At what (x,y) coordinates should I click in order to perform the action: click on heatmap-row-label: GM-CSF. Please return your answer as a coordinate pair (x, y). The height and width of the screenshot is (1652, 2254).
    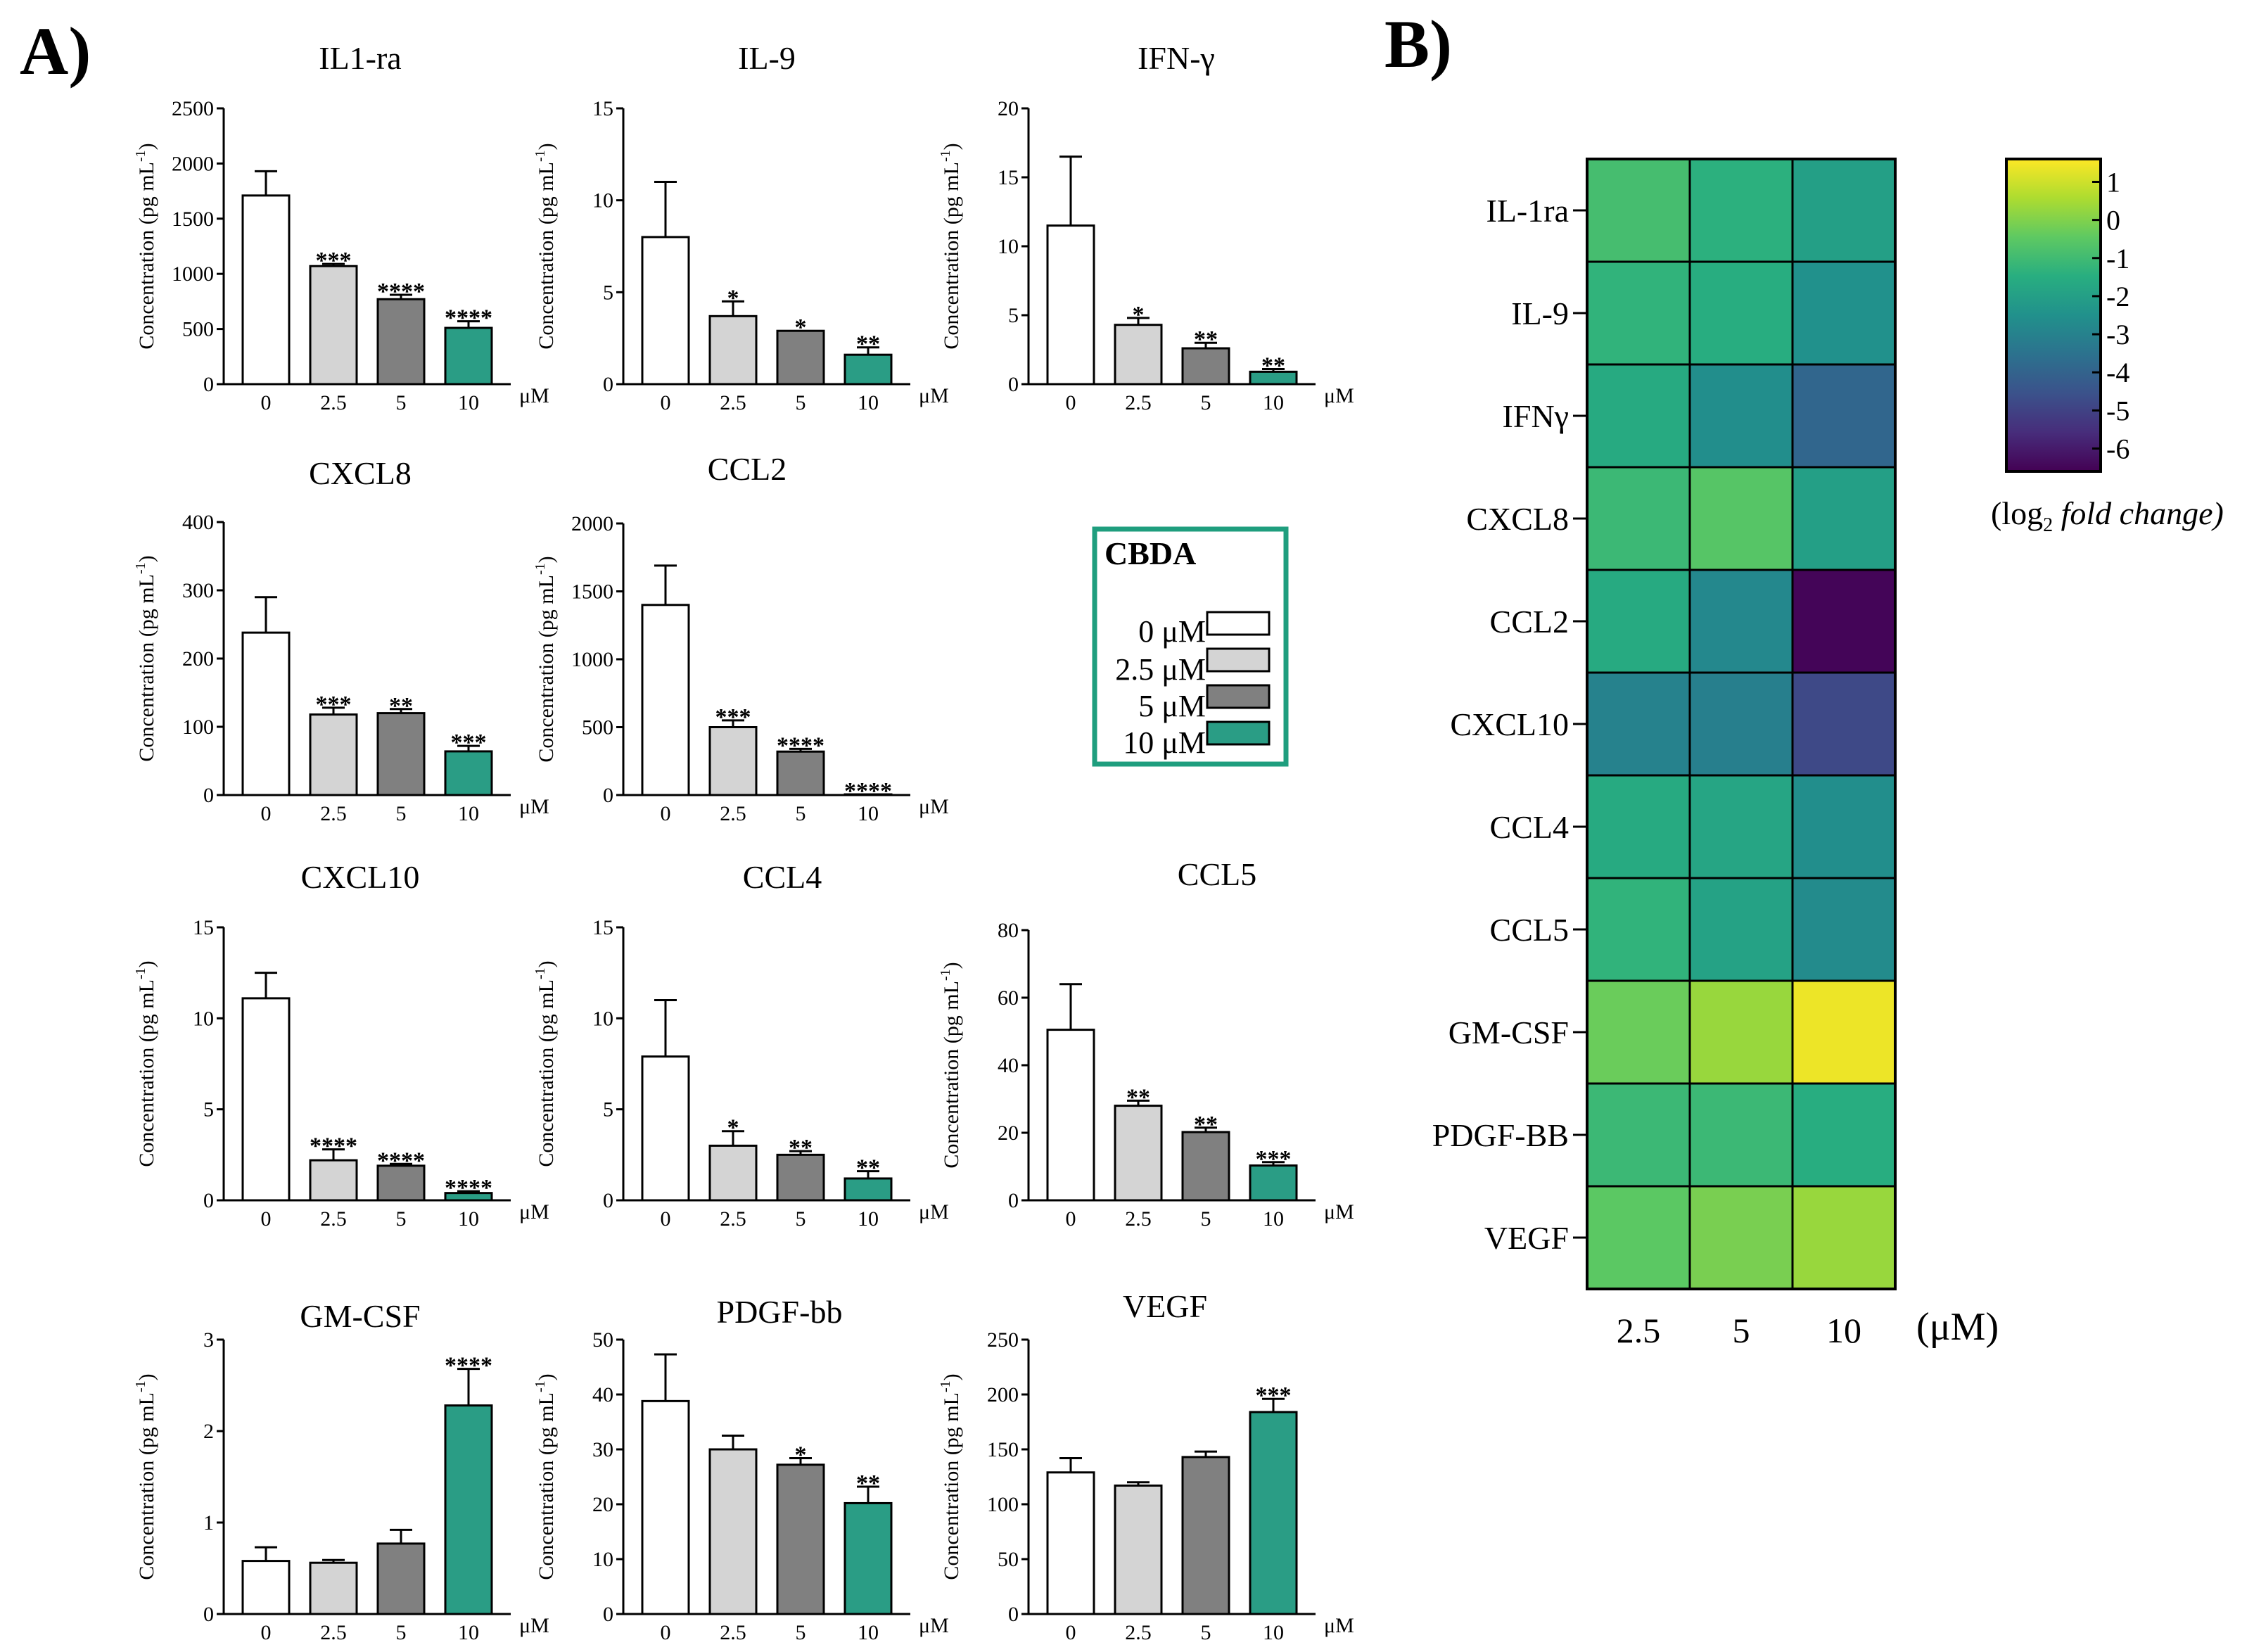
    Looking at the image, I should click on (1509, 1032).